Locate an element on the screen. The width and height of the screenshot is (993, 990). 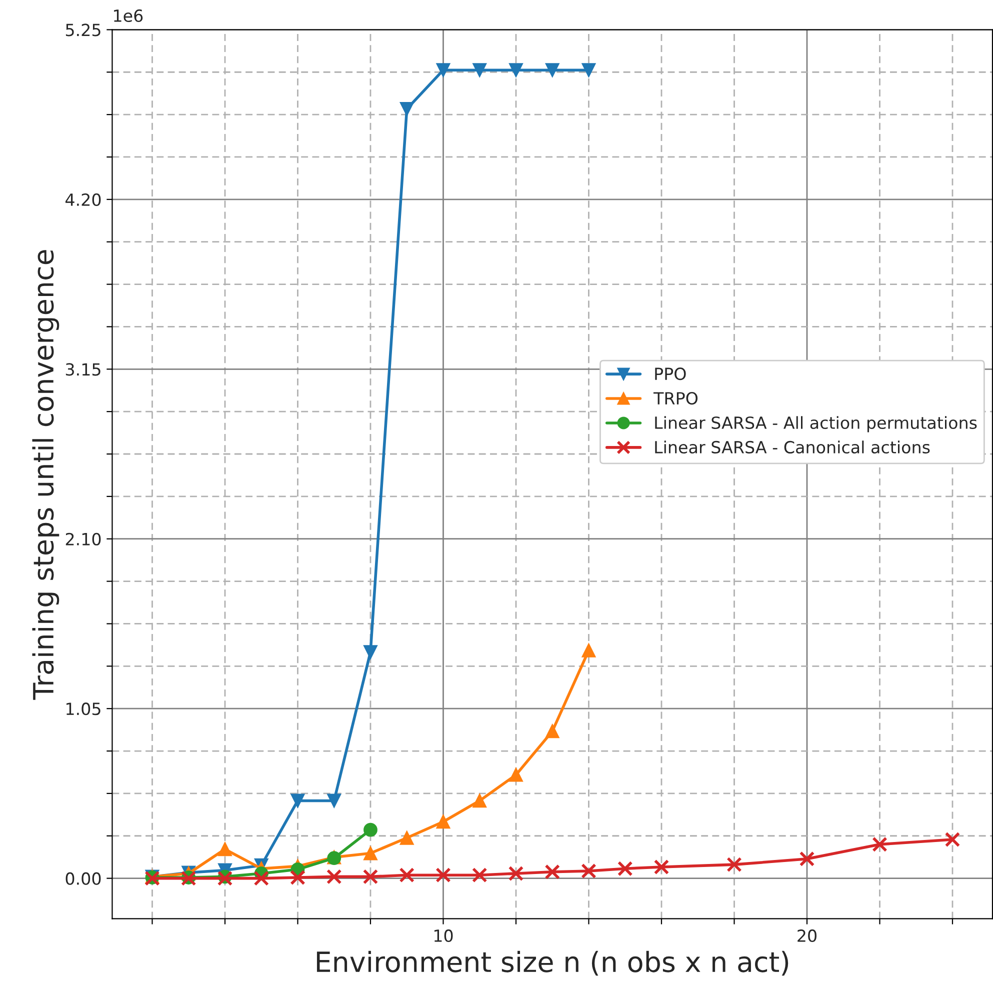
y-tick-label: 0.00 is located at coordinates (83, 878).